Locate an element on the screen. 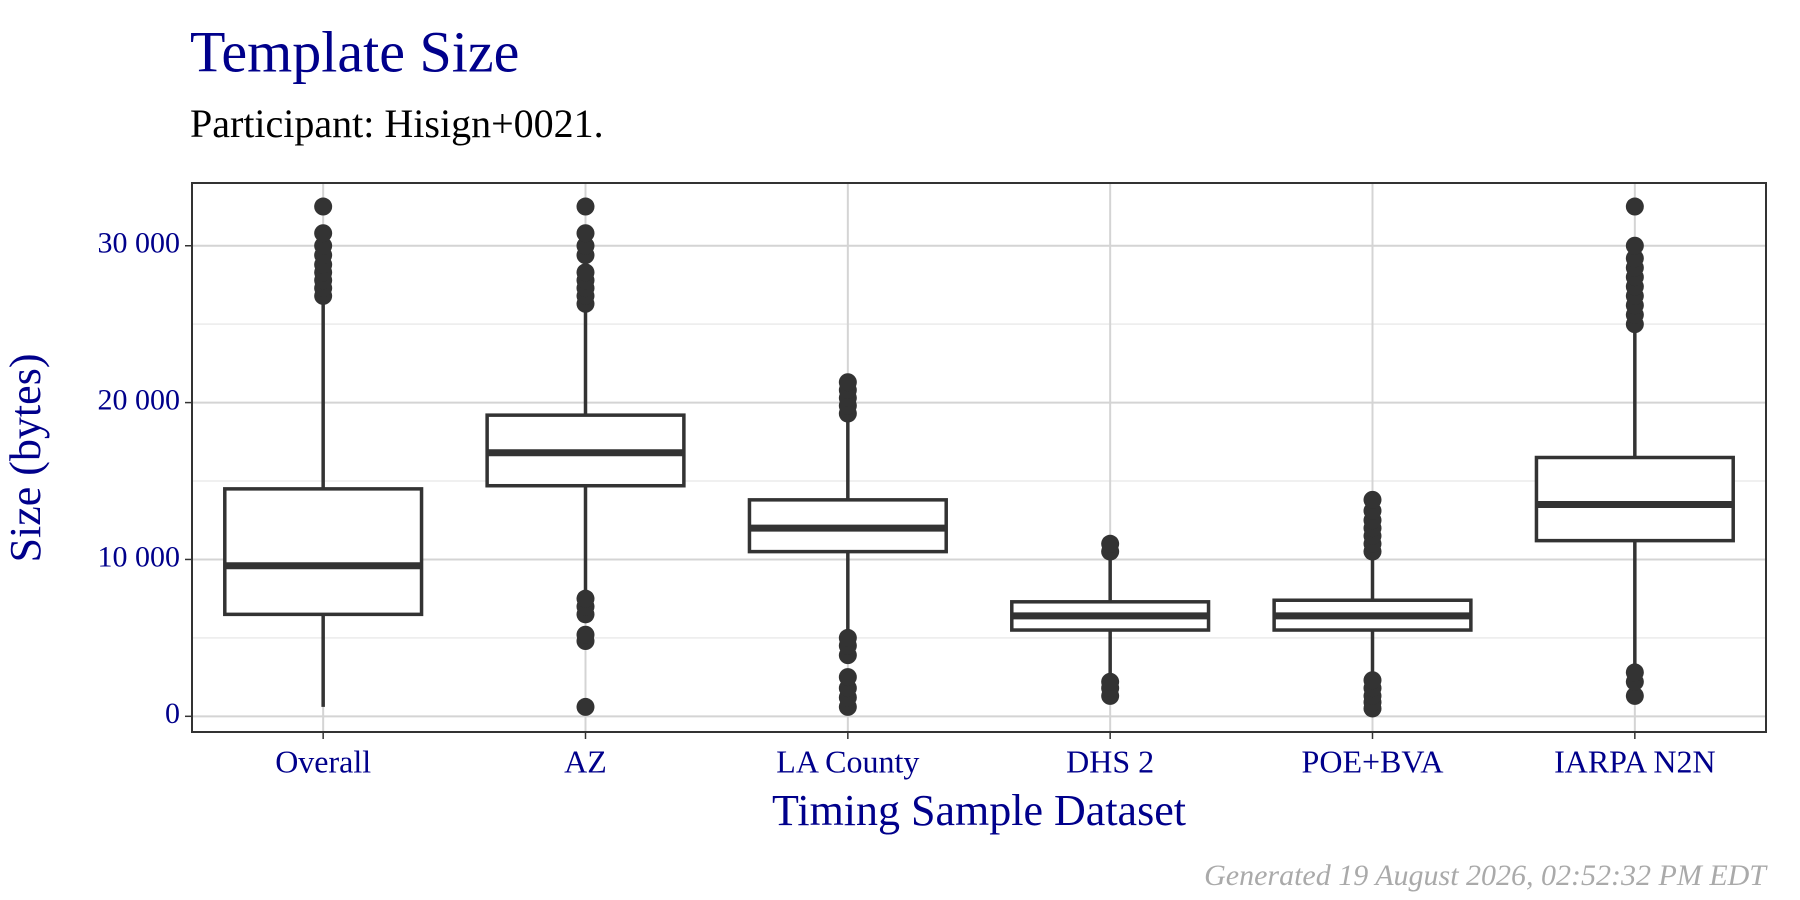 The image size is (1800, 900). x-tick-label: POE+BVA is located at coordinates (1373, 761).